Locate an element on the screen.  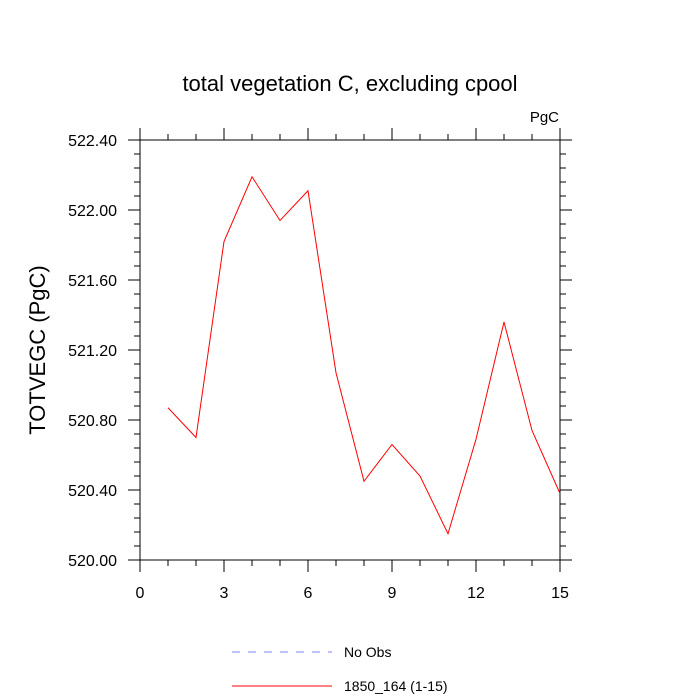
x-tick-label: 9 is located at coordinates (392, 593).